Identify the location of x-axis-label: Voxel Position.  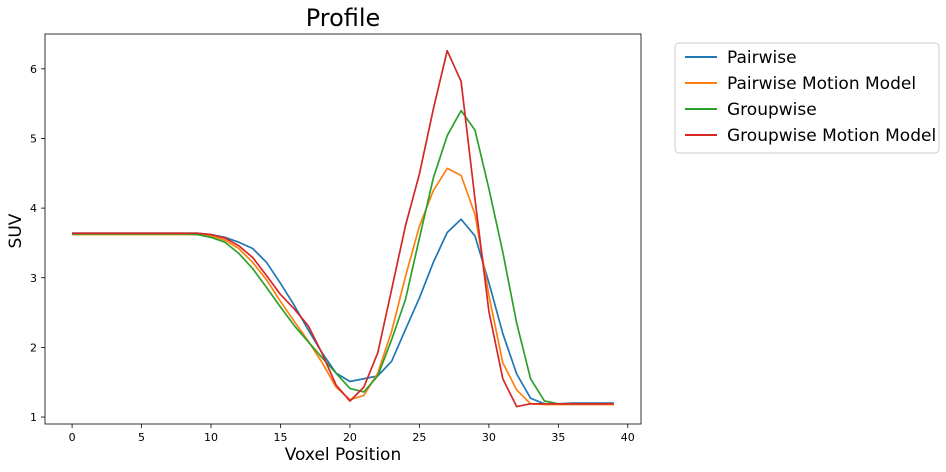
(343, 455).